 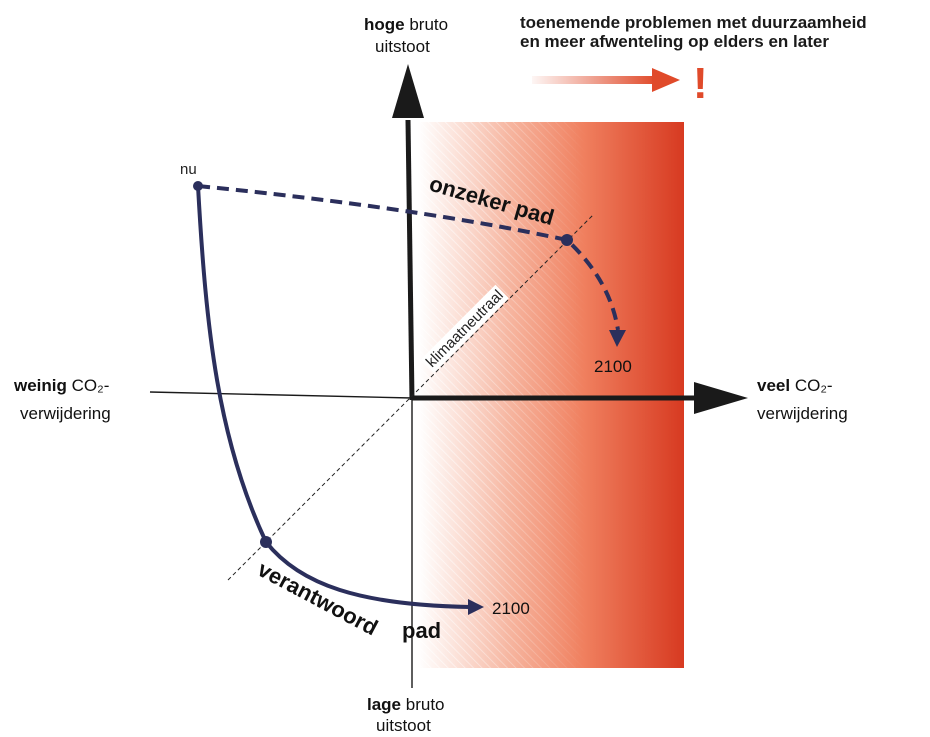 I want to click on uncertain-path-line, so click(x=408, y=257).